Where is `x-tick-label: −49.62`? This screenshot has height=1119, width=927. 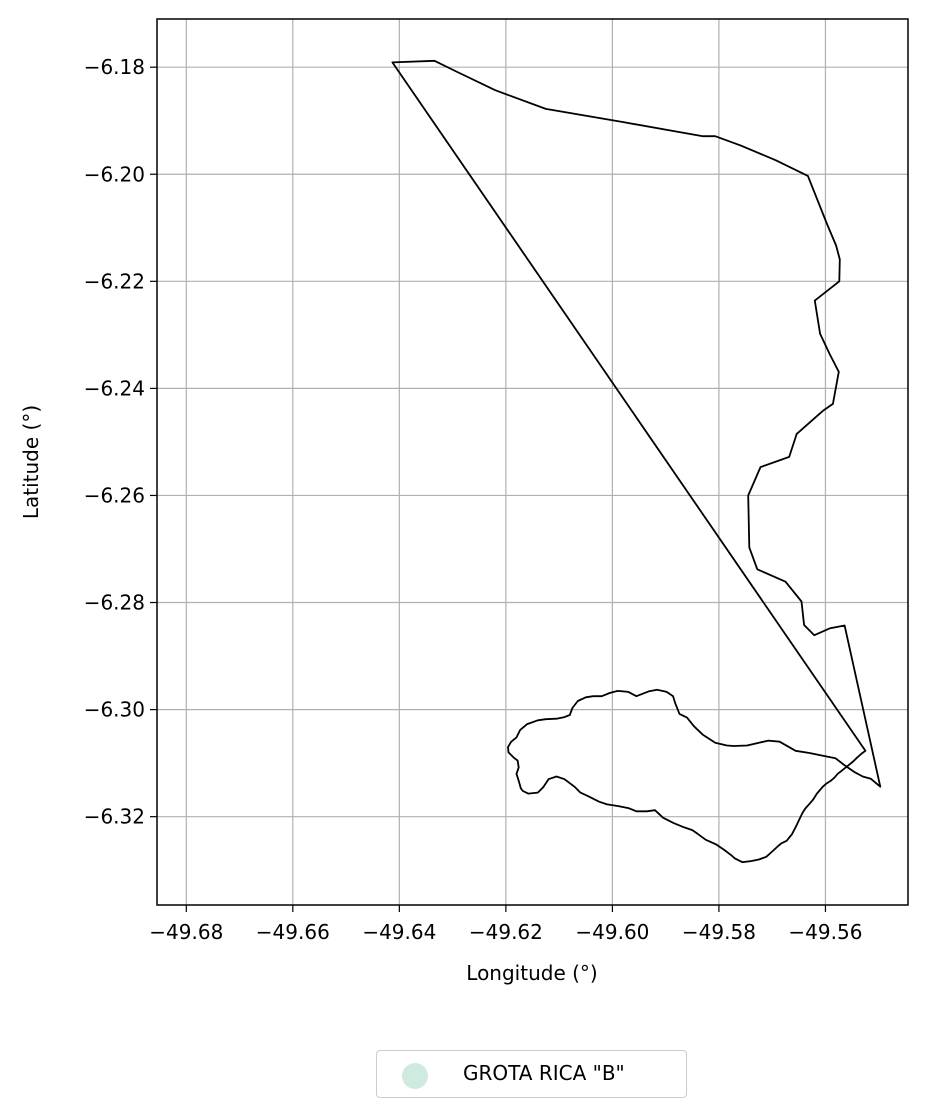 x-tick-label: −49.62 is located at coordinates (506, 932).